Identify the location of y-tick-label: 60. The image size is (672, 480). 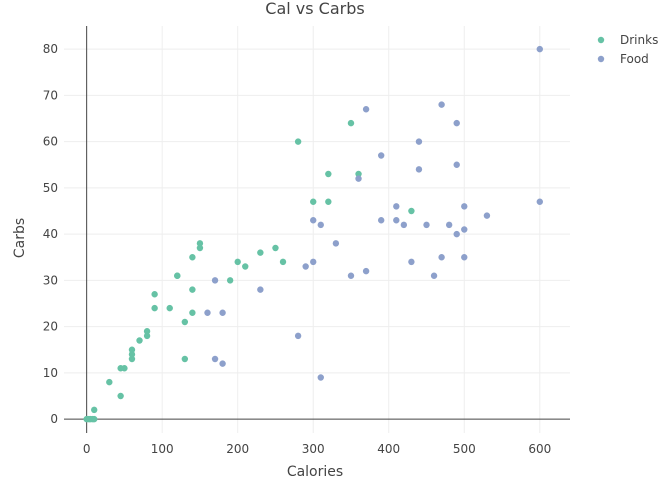
(50, 142).